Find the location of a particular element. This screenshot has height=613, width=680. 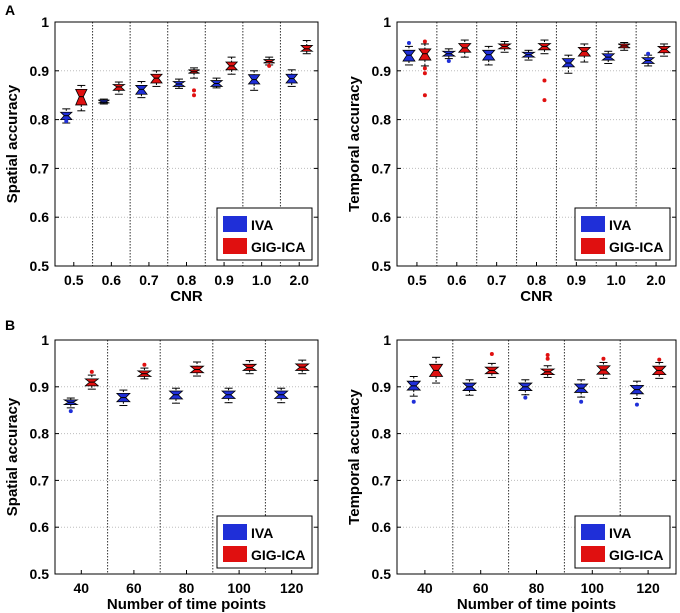

x-tick-label: 60 is located at coordinates (134, 588).